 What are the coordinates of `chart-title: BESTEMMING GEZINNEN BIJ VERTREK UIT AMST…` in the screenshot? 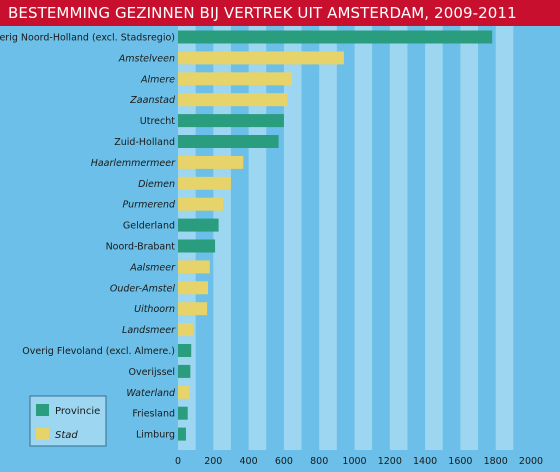 It's located at (280, 13).